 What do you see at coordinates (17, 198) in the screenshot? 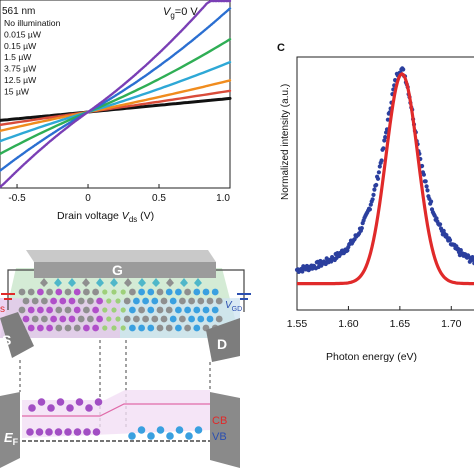
I see `iv-x-tick-label-0: -0.5` at bounding box center [17, 198].